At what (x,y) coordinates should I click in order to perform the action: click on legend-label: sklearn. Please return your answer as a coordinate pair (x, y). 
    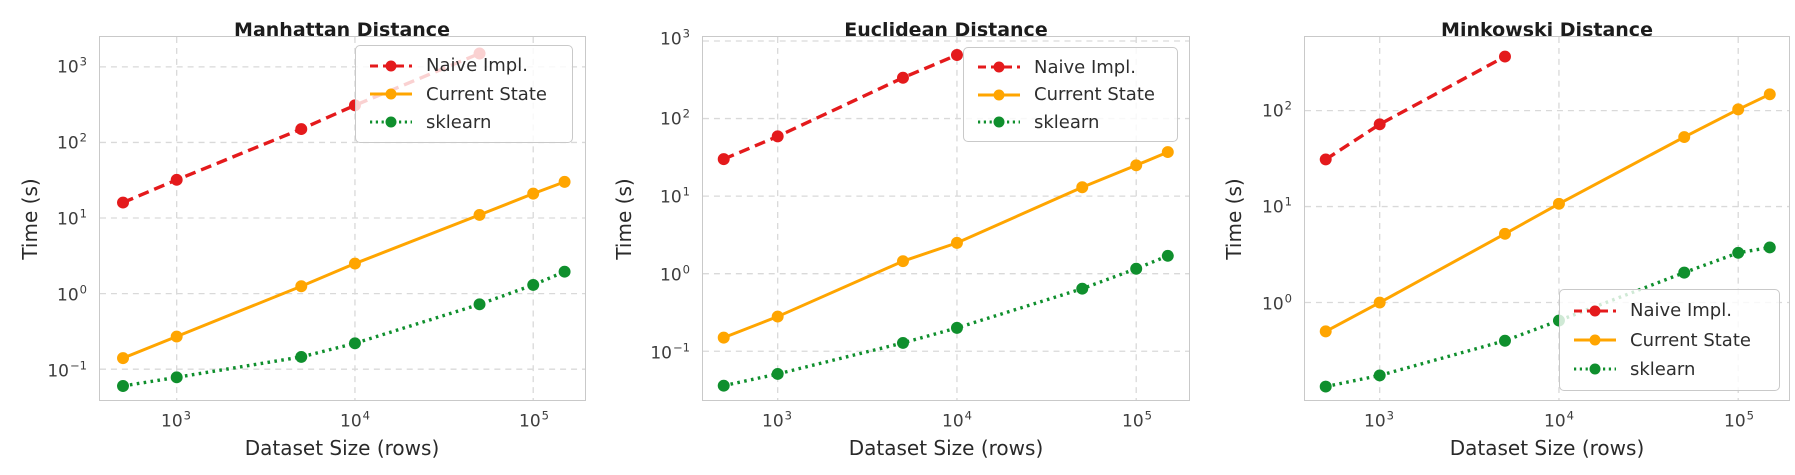
    Looking at the image, I should click on (459, 122).